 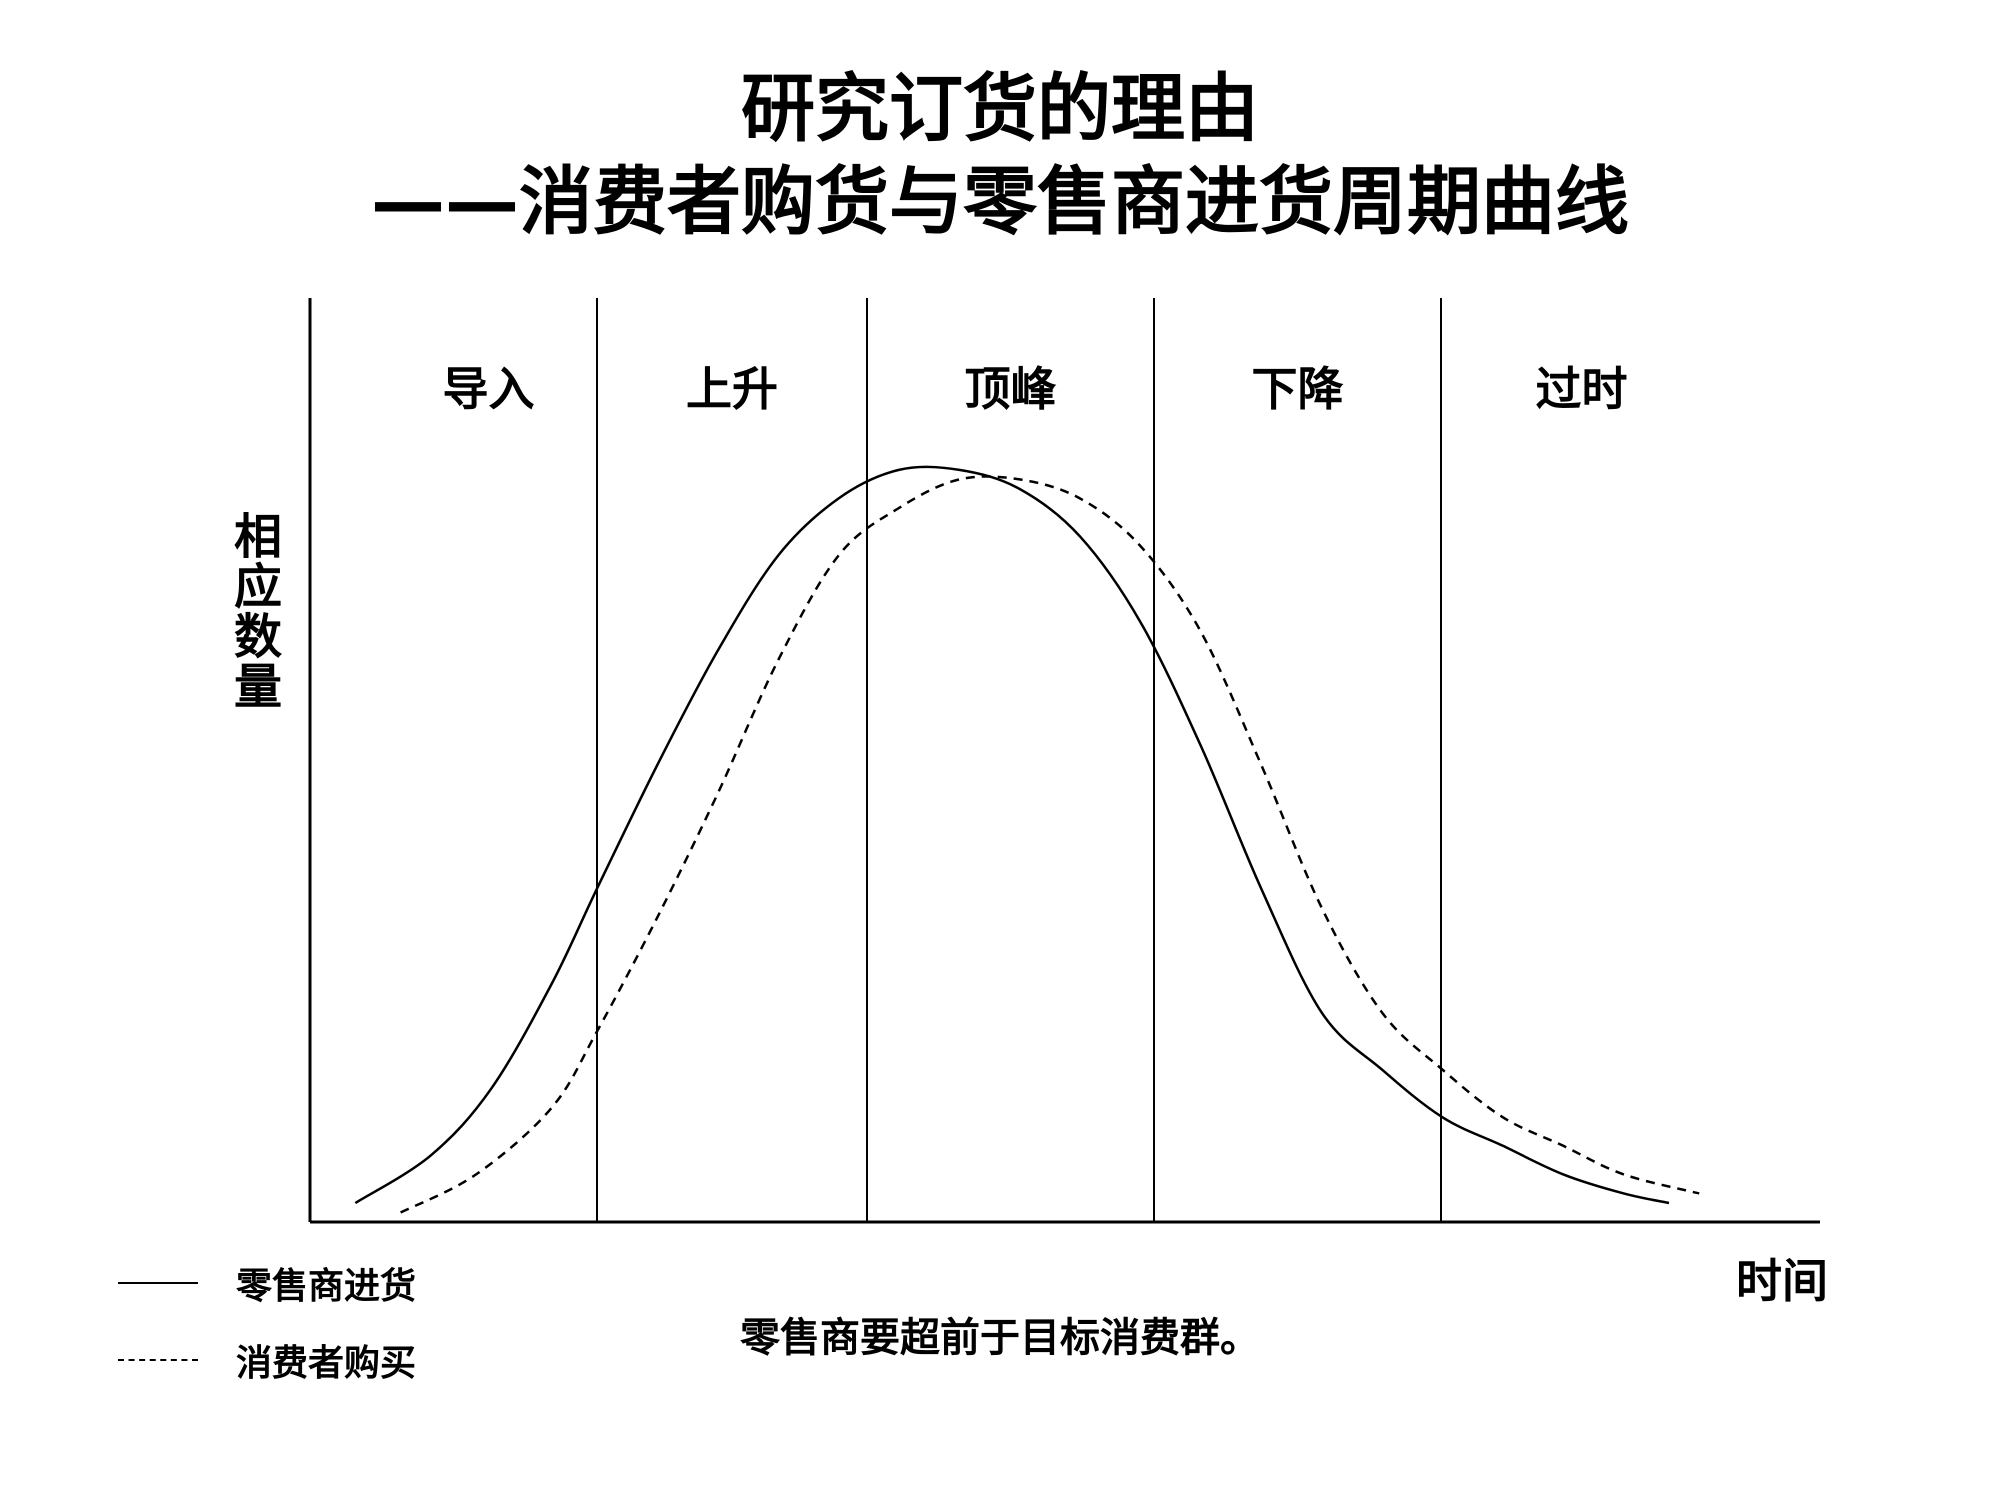 What do you see at coordinates (1298, 389) in the screenshot?
I see `stage-label: 下降` at bounding box center [1298, 389].